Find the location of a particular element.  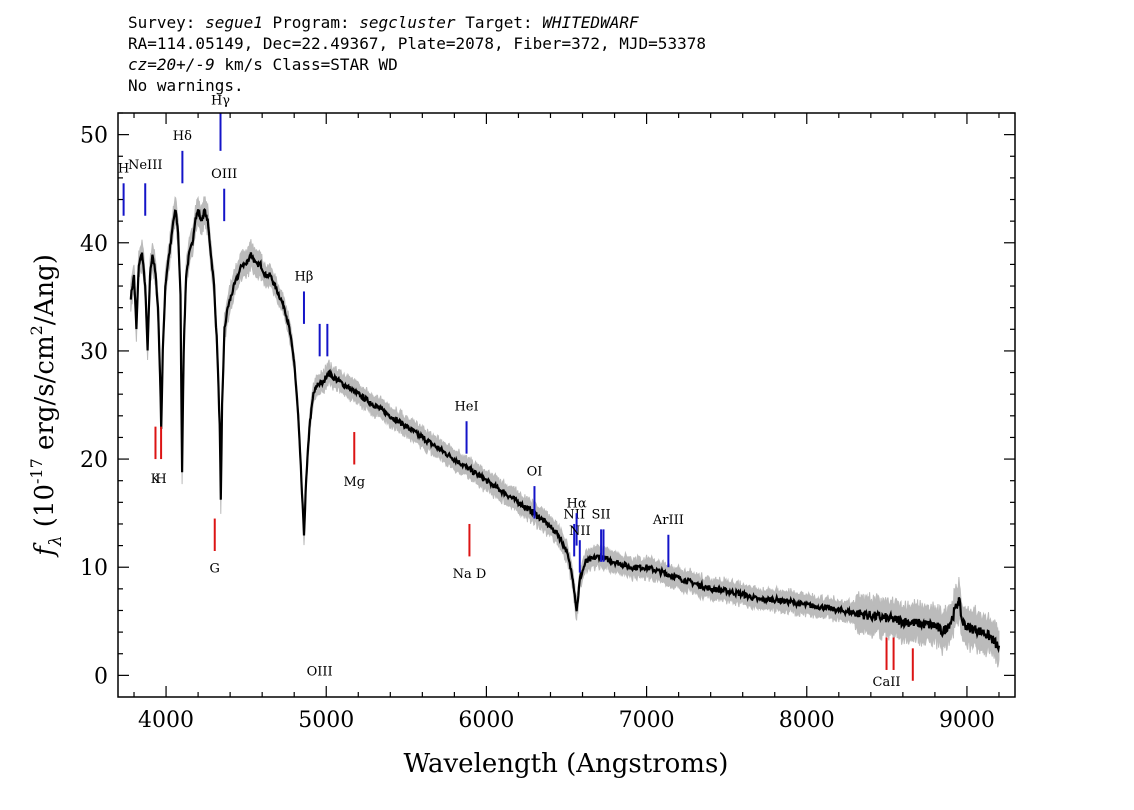

emission-line-label: NeIII is located at coordinates (145, 165).